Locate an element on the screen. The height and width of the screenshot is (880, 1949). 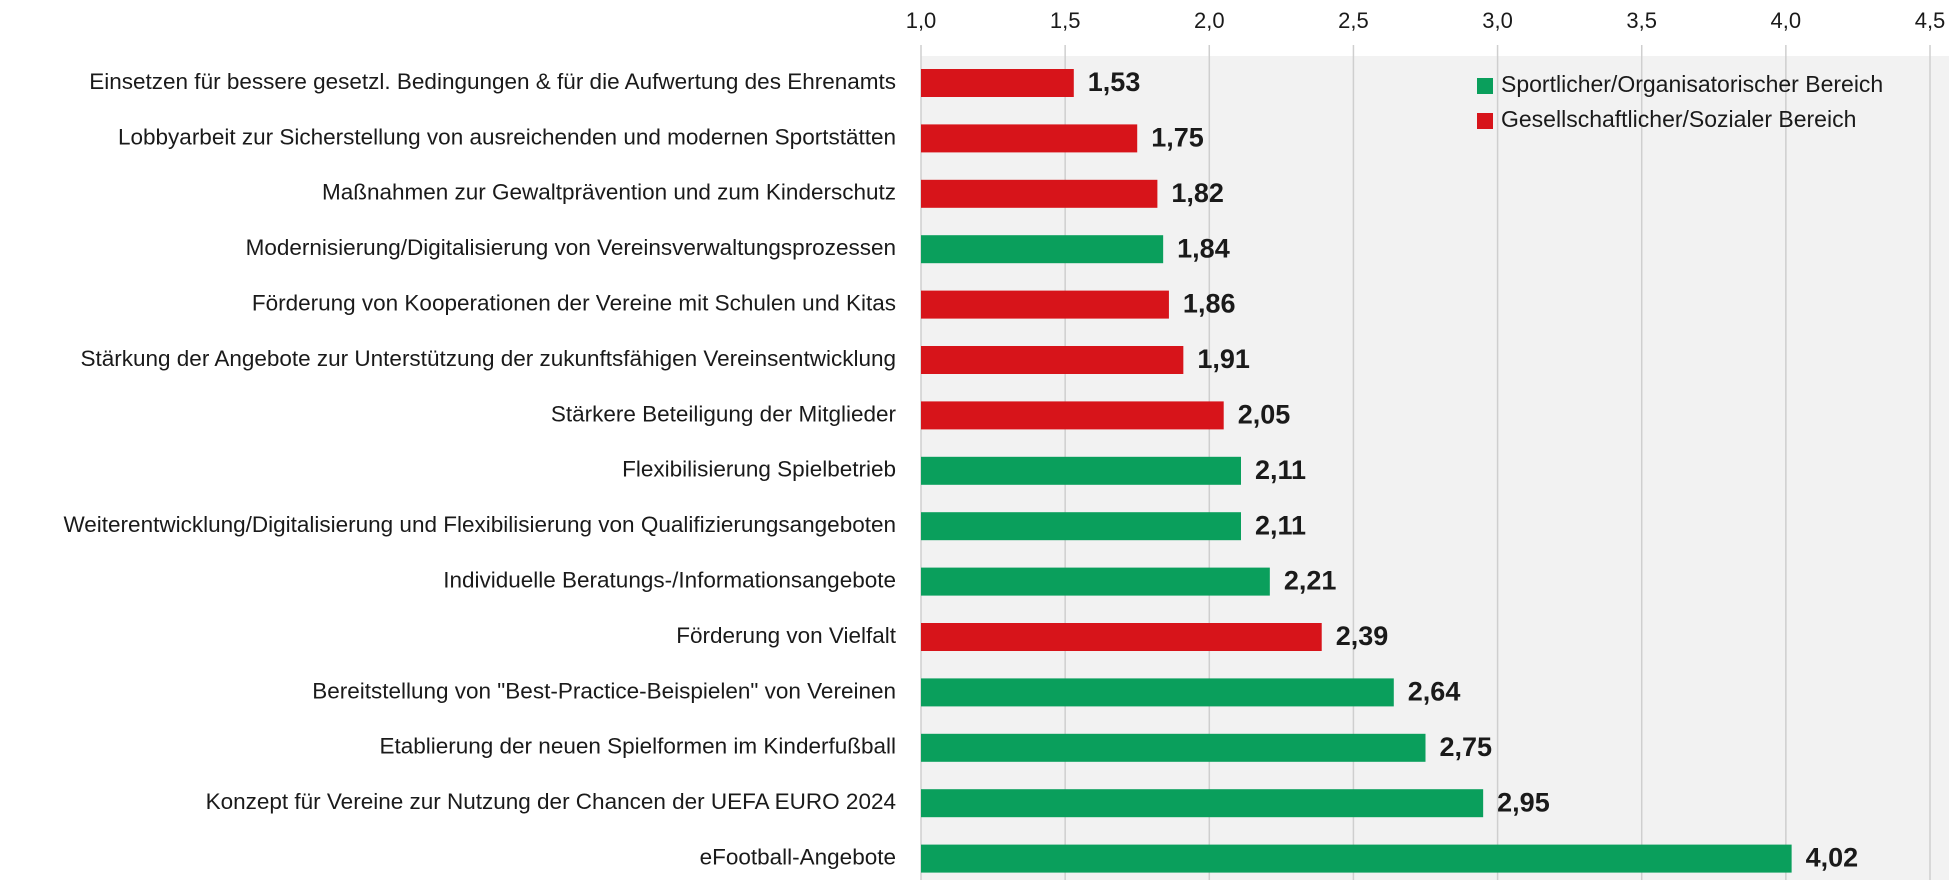
x-tick-label: 1,5 is located at coordinates (1065, 20).